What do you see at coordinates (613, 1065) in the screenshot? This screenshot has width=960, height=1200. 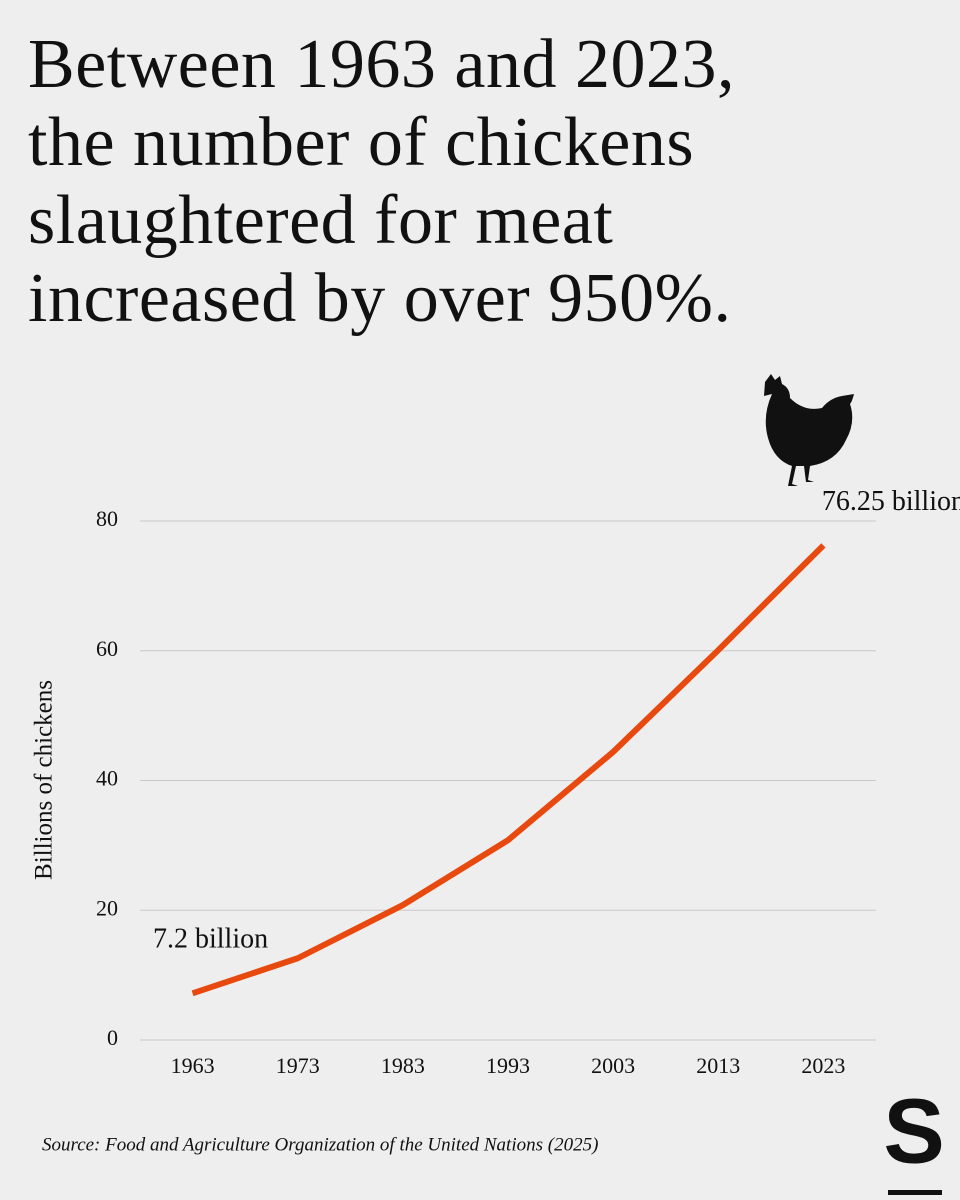 I see `x-tick-label: 2003` at bounding box center [613, 1065].